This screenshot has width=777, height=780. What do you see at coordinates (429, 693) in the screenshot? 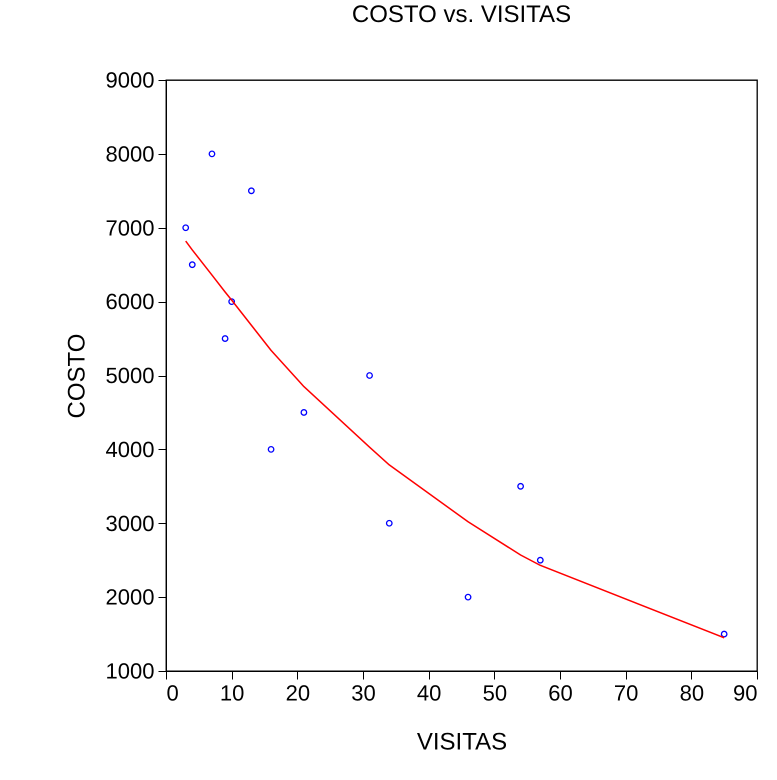
I see `x-tick-label: 40` at bounding box center [429, 693].